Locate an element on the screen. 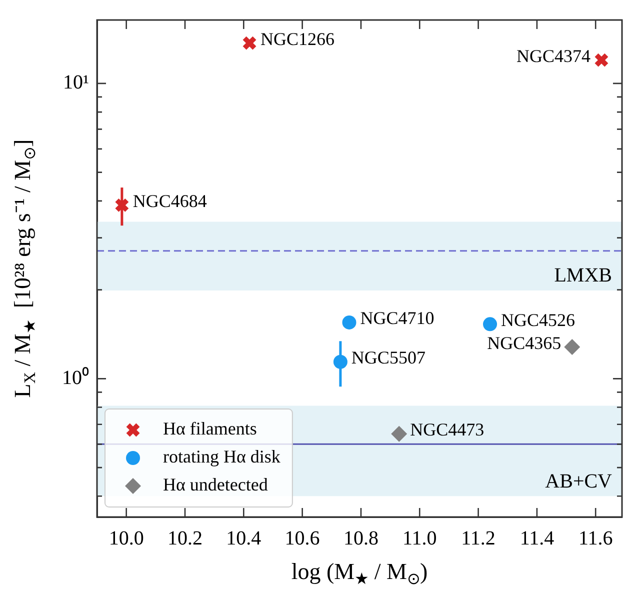  x-tick-label: 11.6 is located at coordinates (595, 538).